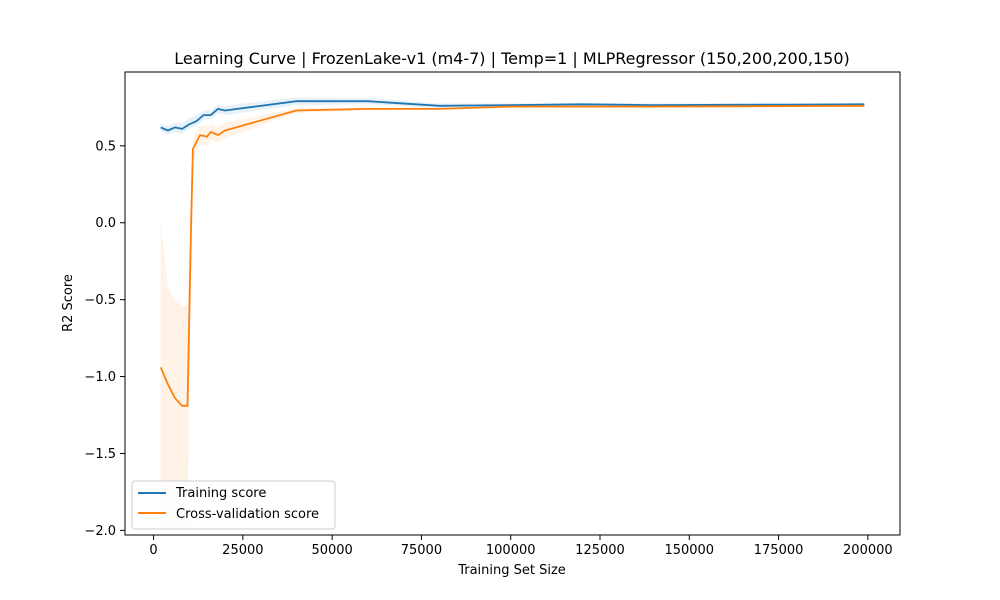 This screenshot has height=600, width=1000. I want to click on x-tick-label: 0, so click(153, 550).